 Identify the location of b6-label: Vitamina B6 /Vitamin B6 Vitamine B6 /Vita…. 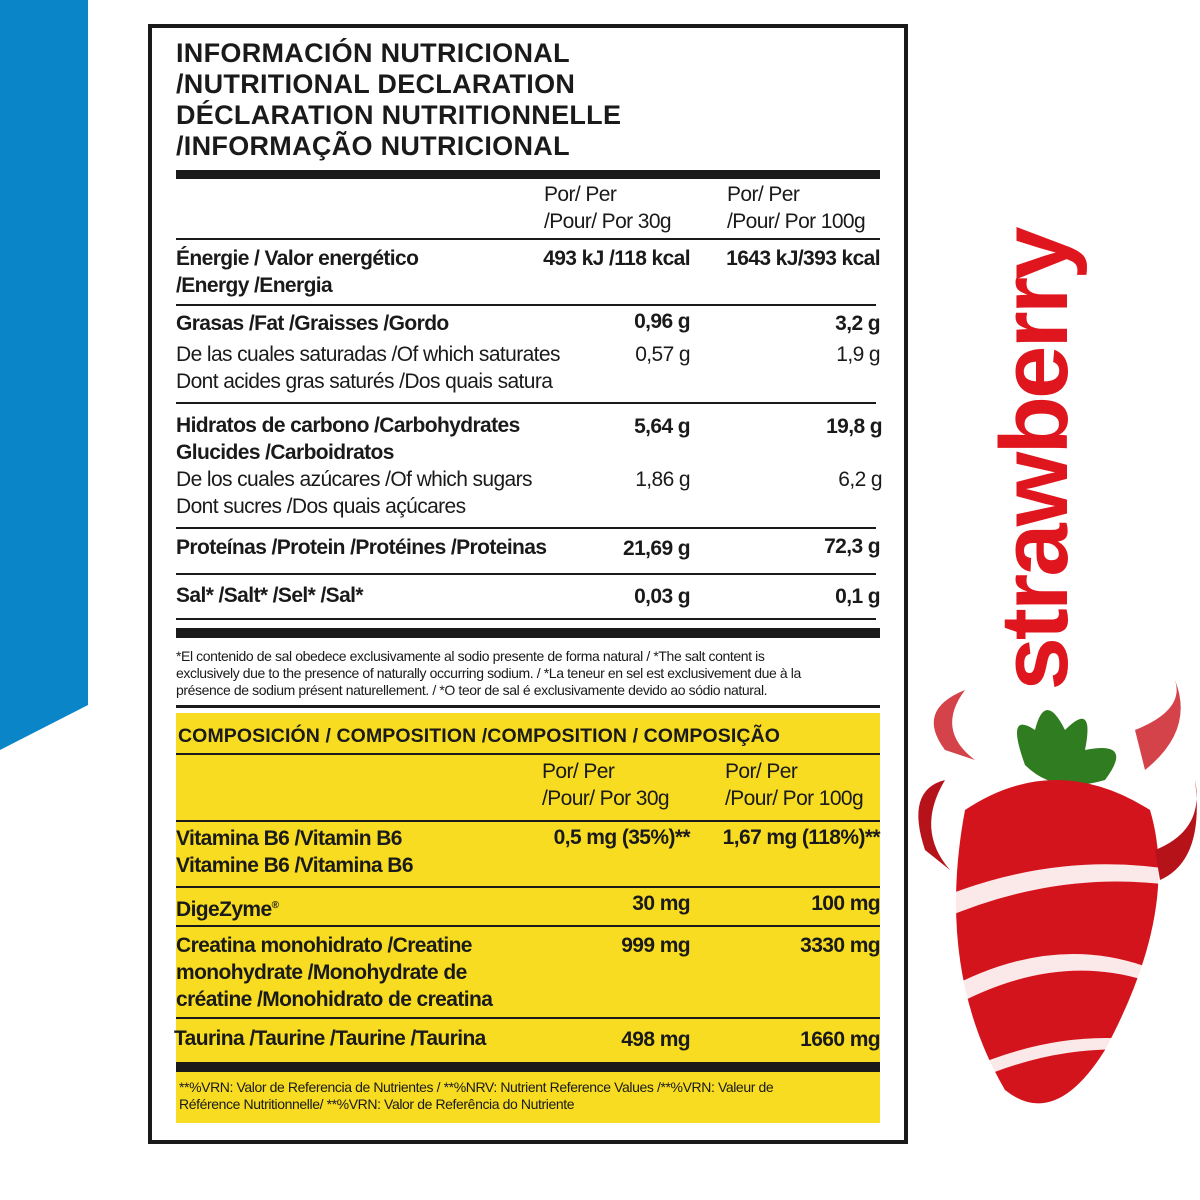
(295, 852).